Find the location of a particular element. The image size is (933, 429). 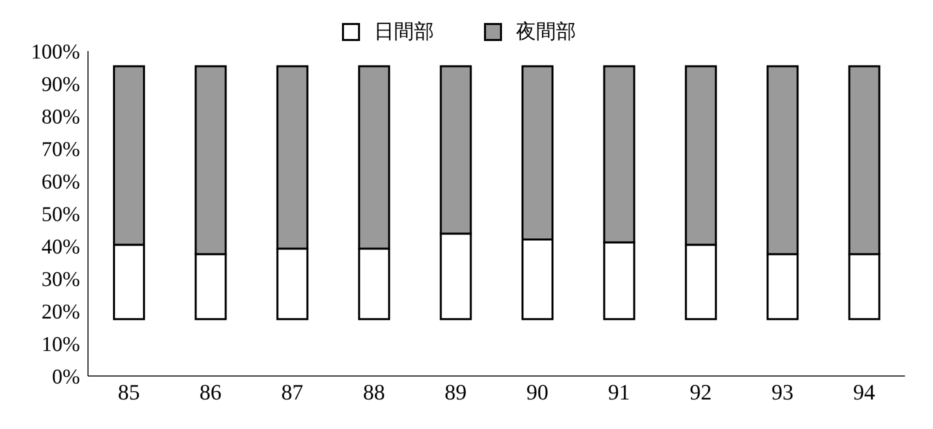

legend-label: 日間部 is located at coordinates (404, 32).